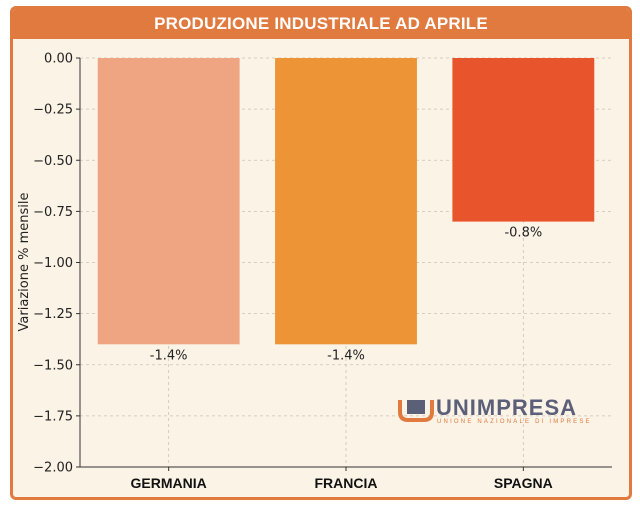  What do you see at coordinates (416, 407) in the screenshot?
I see `logo-flag-icon` at bounding box center [416, 407].